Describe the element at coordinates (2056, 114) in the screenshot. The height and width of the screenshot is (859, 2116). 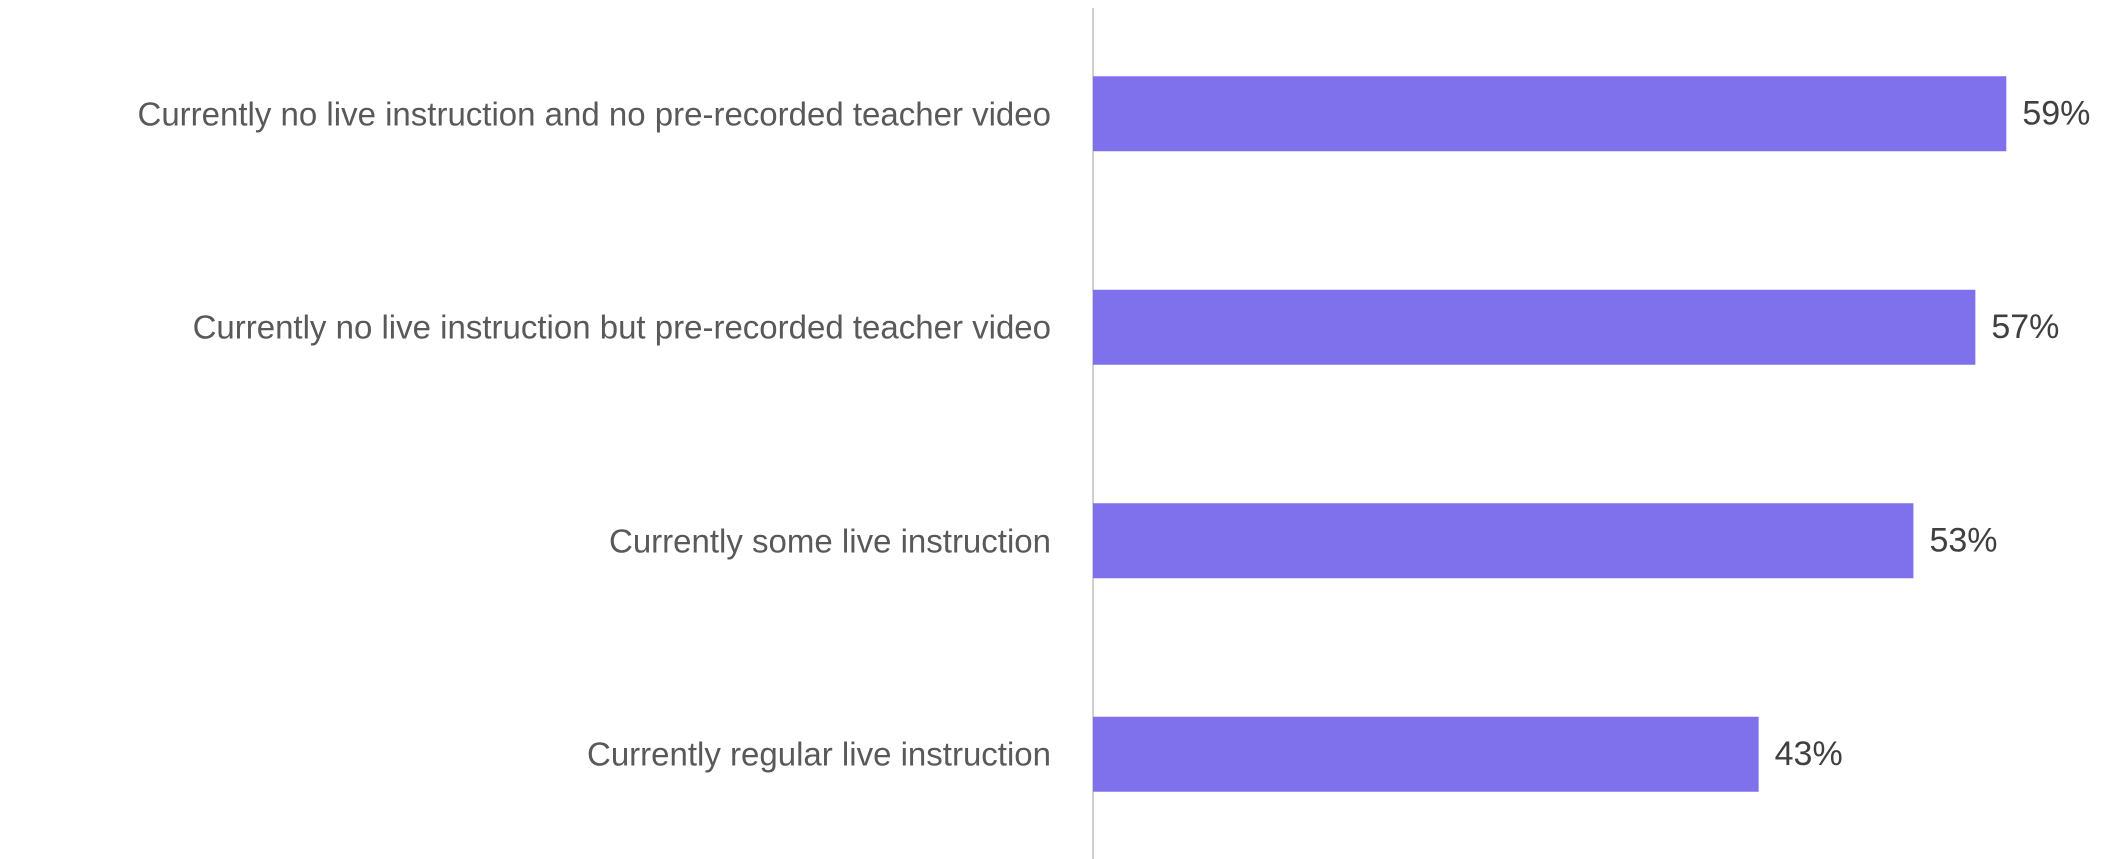
I see `data-label: 59%` at that location.